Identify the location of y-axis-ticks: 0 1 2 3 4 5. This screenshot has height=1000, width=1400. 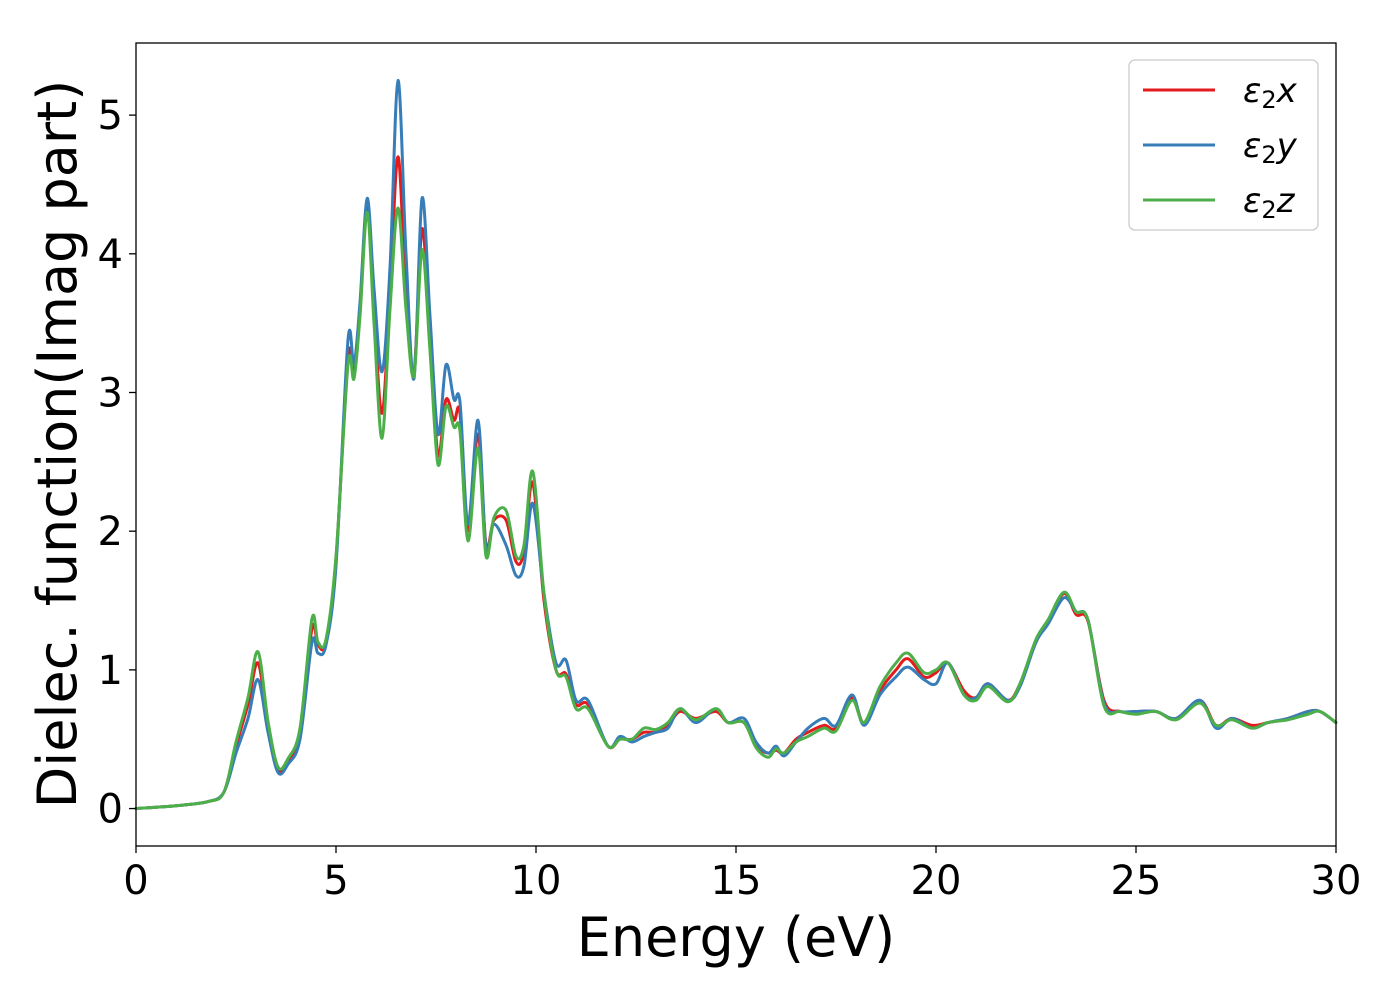
(117, 463).